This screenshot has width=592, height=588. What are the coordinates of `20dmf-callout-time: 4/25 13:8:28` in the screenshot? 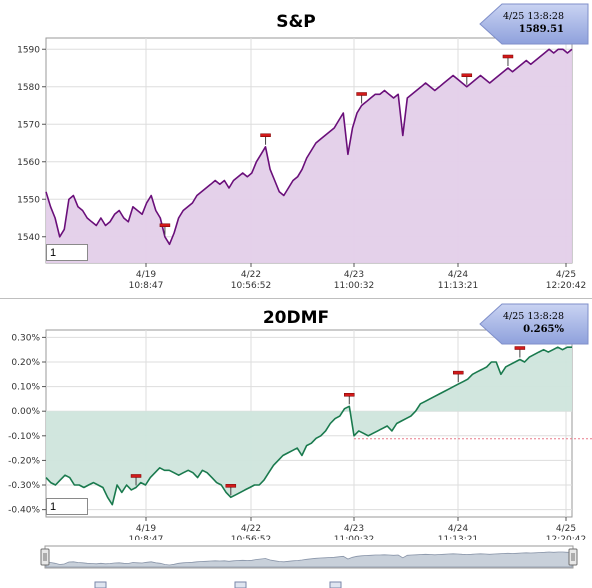 It's located at (533, 316).